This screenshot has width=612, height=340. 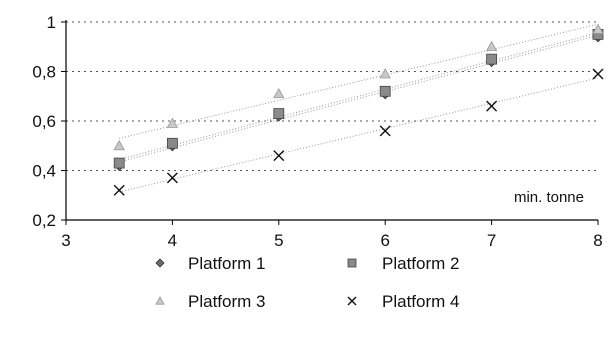 What do you see at coordinates (44, 171) in the screenshot?
I see `y-tick-label: 0,4` at bounding box center [44, 171].